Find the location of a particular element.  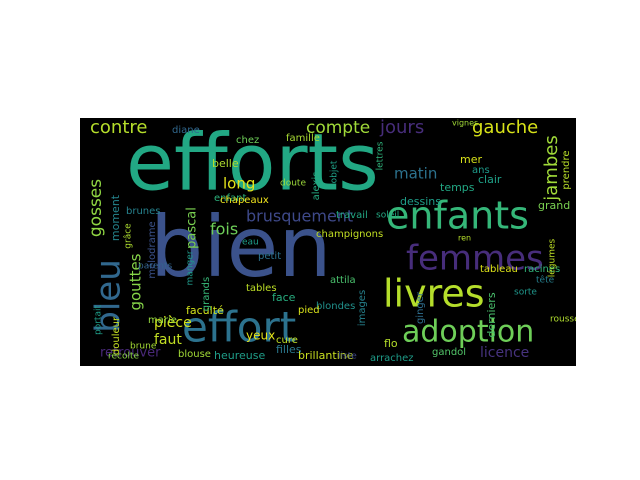

cloud-word: travail is located at coordinates (352, 215).